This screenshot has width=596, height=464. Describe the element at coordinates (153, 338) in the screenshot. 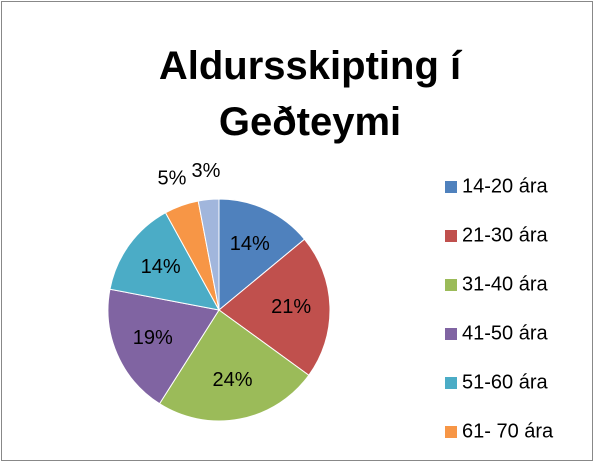

I see `data-label: 19%` at that location.